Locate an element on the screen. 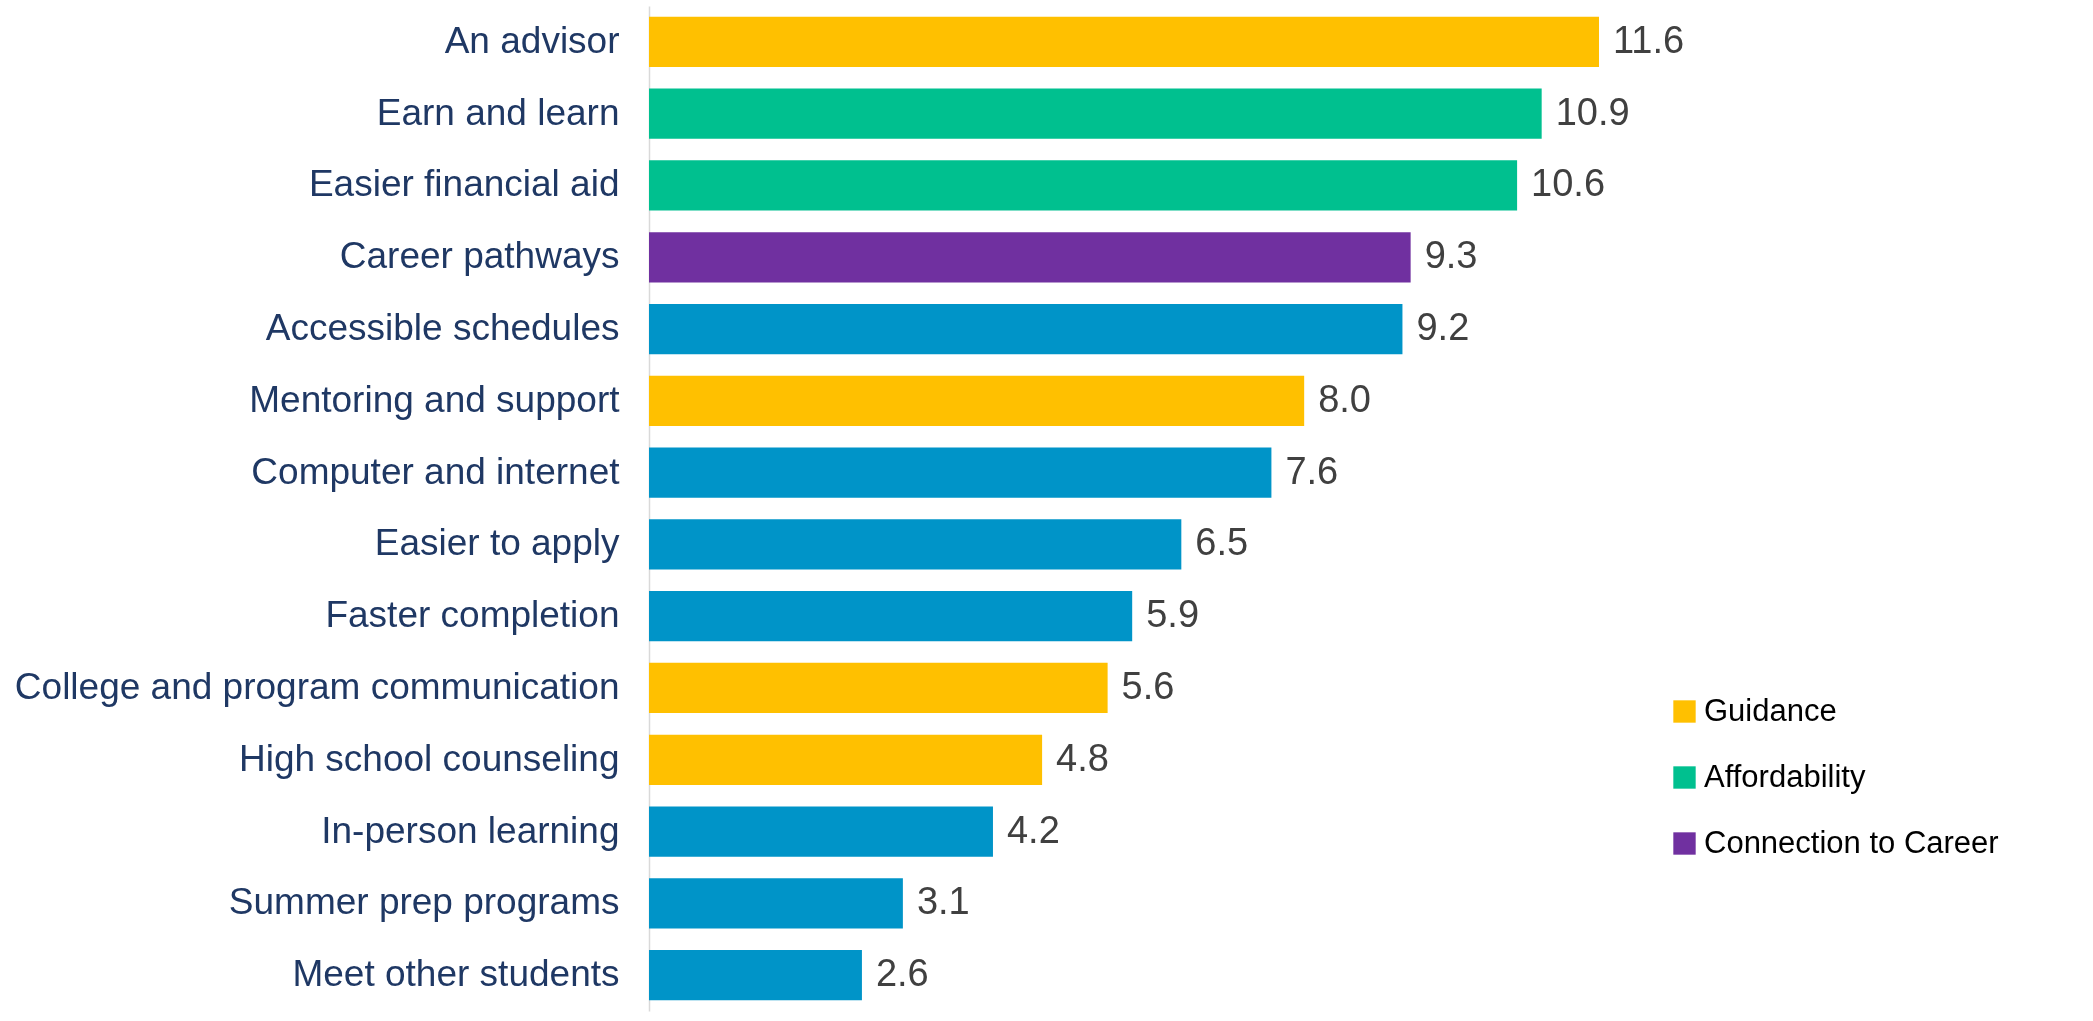 The image size is (2093, 1021). data-label: 3.1 is located at coordinates (943, 901).